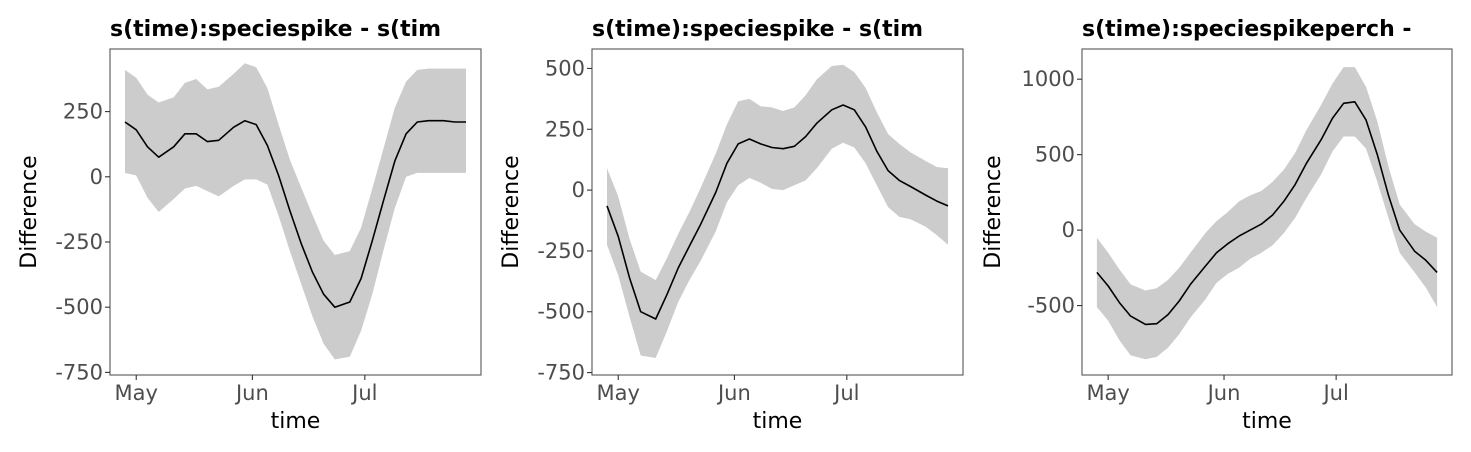  I want to click on y-tick-label: 1000, so click(1048, 79).